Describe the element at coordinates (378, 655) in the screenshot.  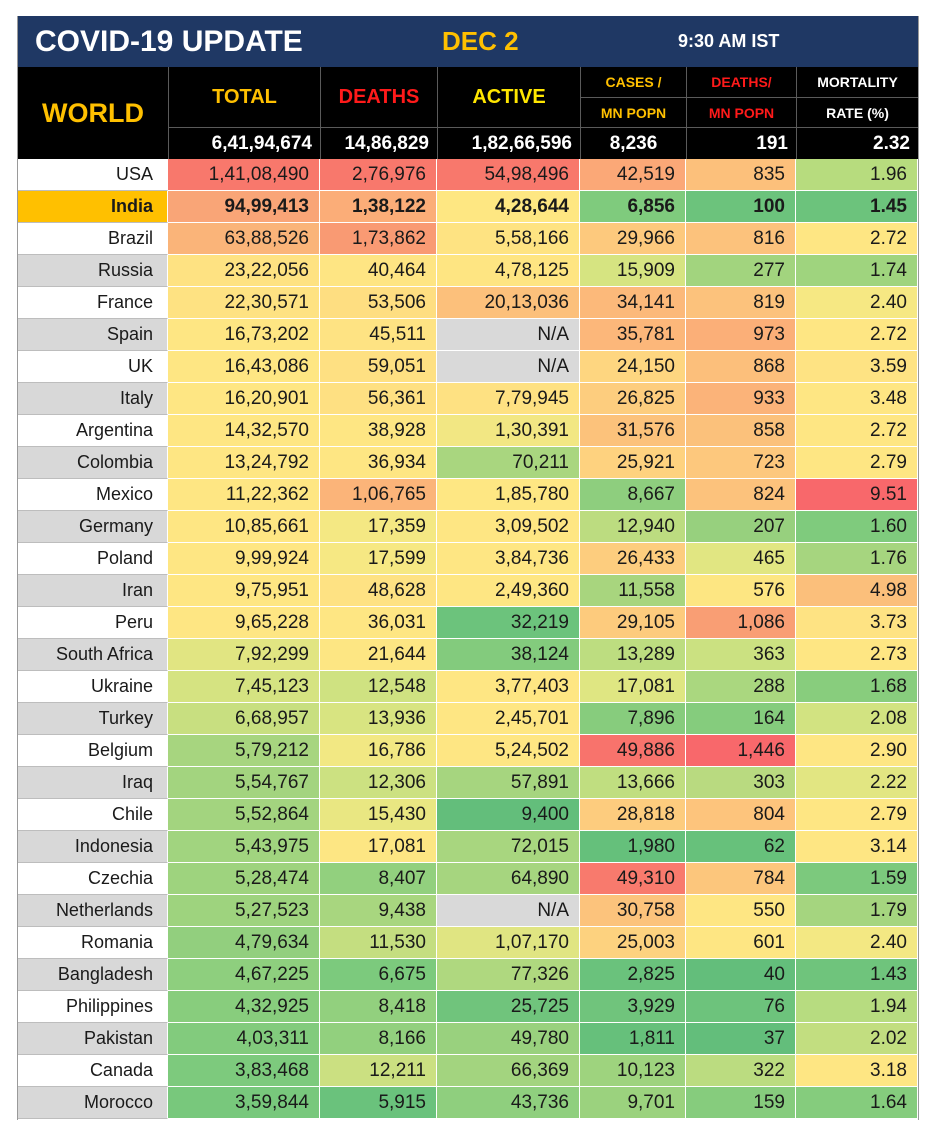
I see `cell-deaths: 21,644` at that location.